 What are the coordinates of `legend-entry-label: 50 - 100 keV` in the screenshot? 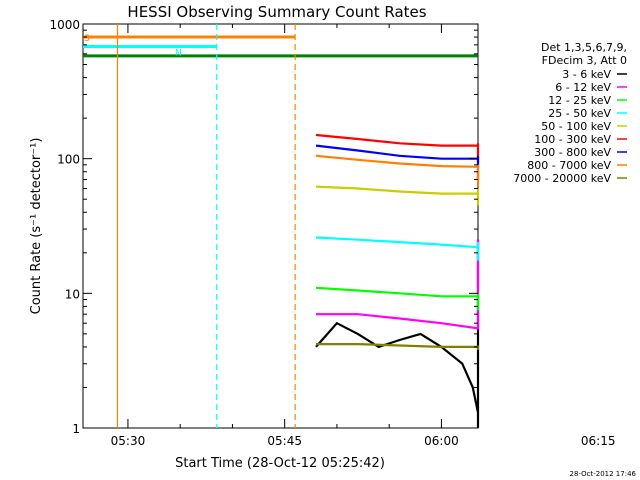 It's located at (576, 126).